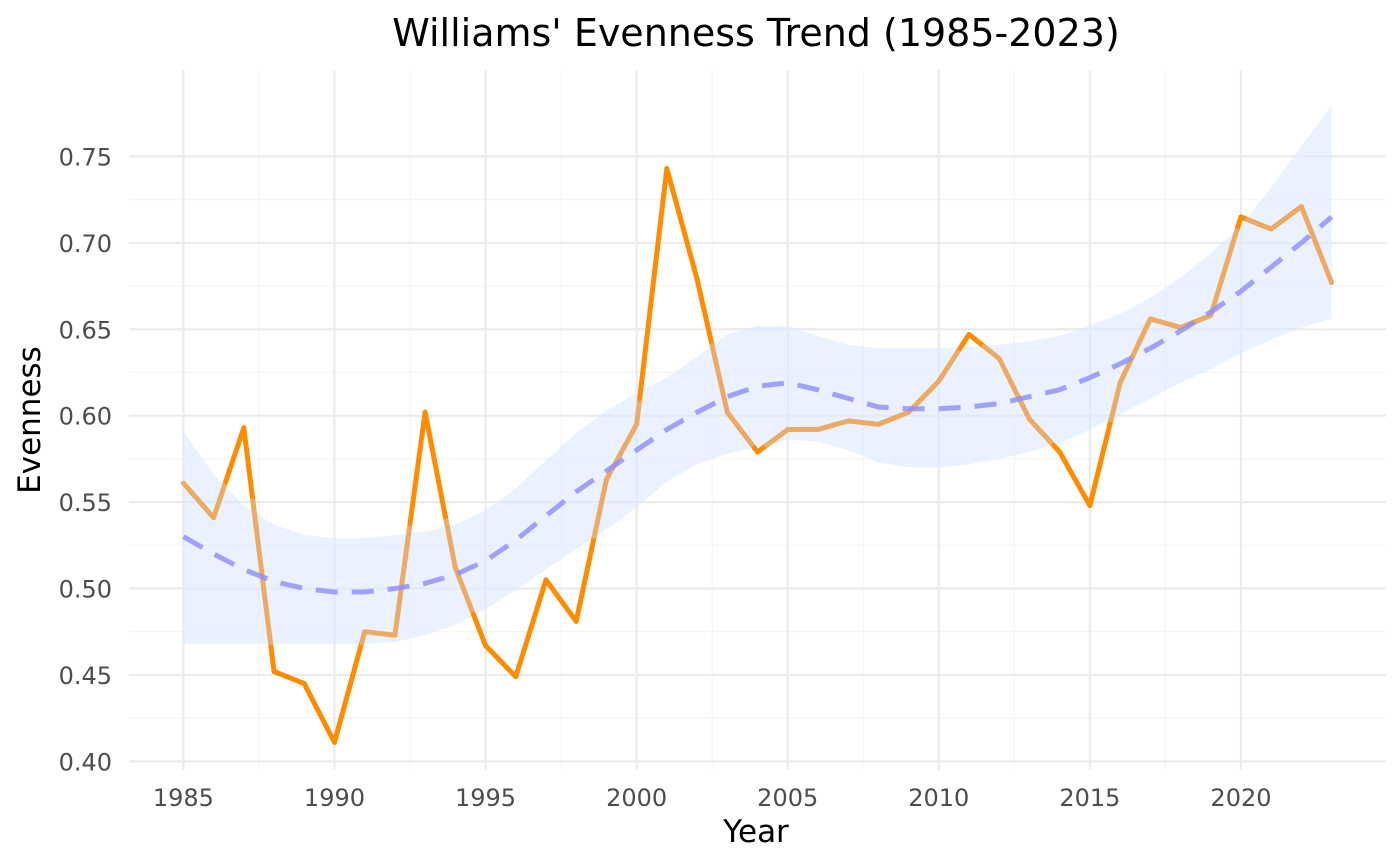 The width and height of the screenshot is (1400, 866). I want to click on y-tick-label: 0.60, so click(85, 417).